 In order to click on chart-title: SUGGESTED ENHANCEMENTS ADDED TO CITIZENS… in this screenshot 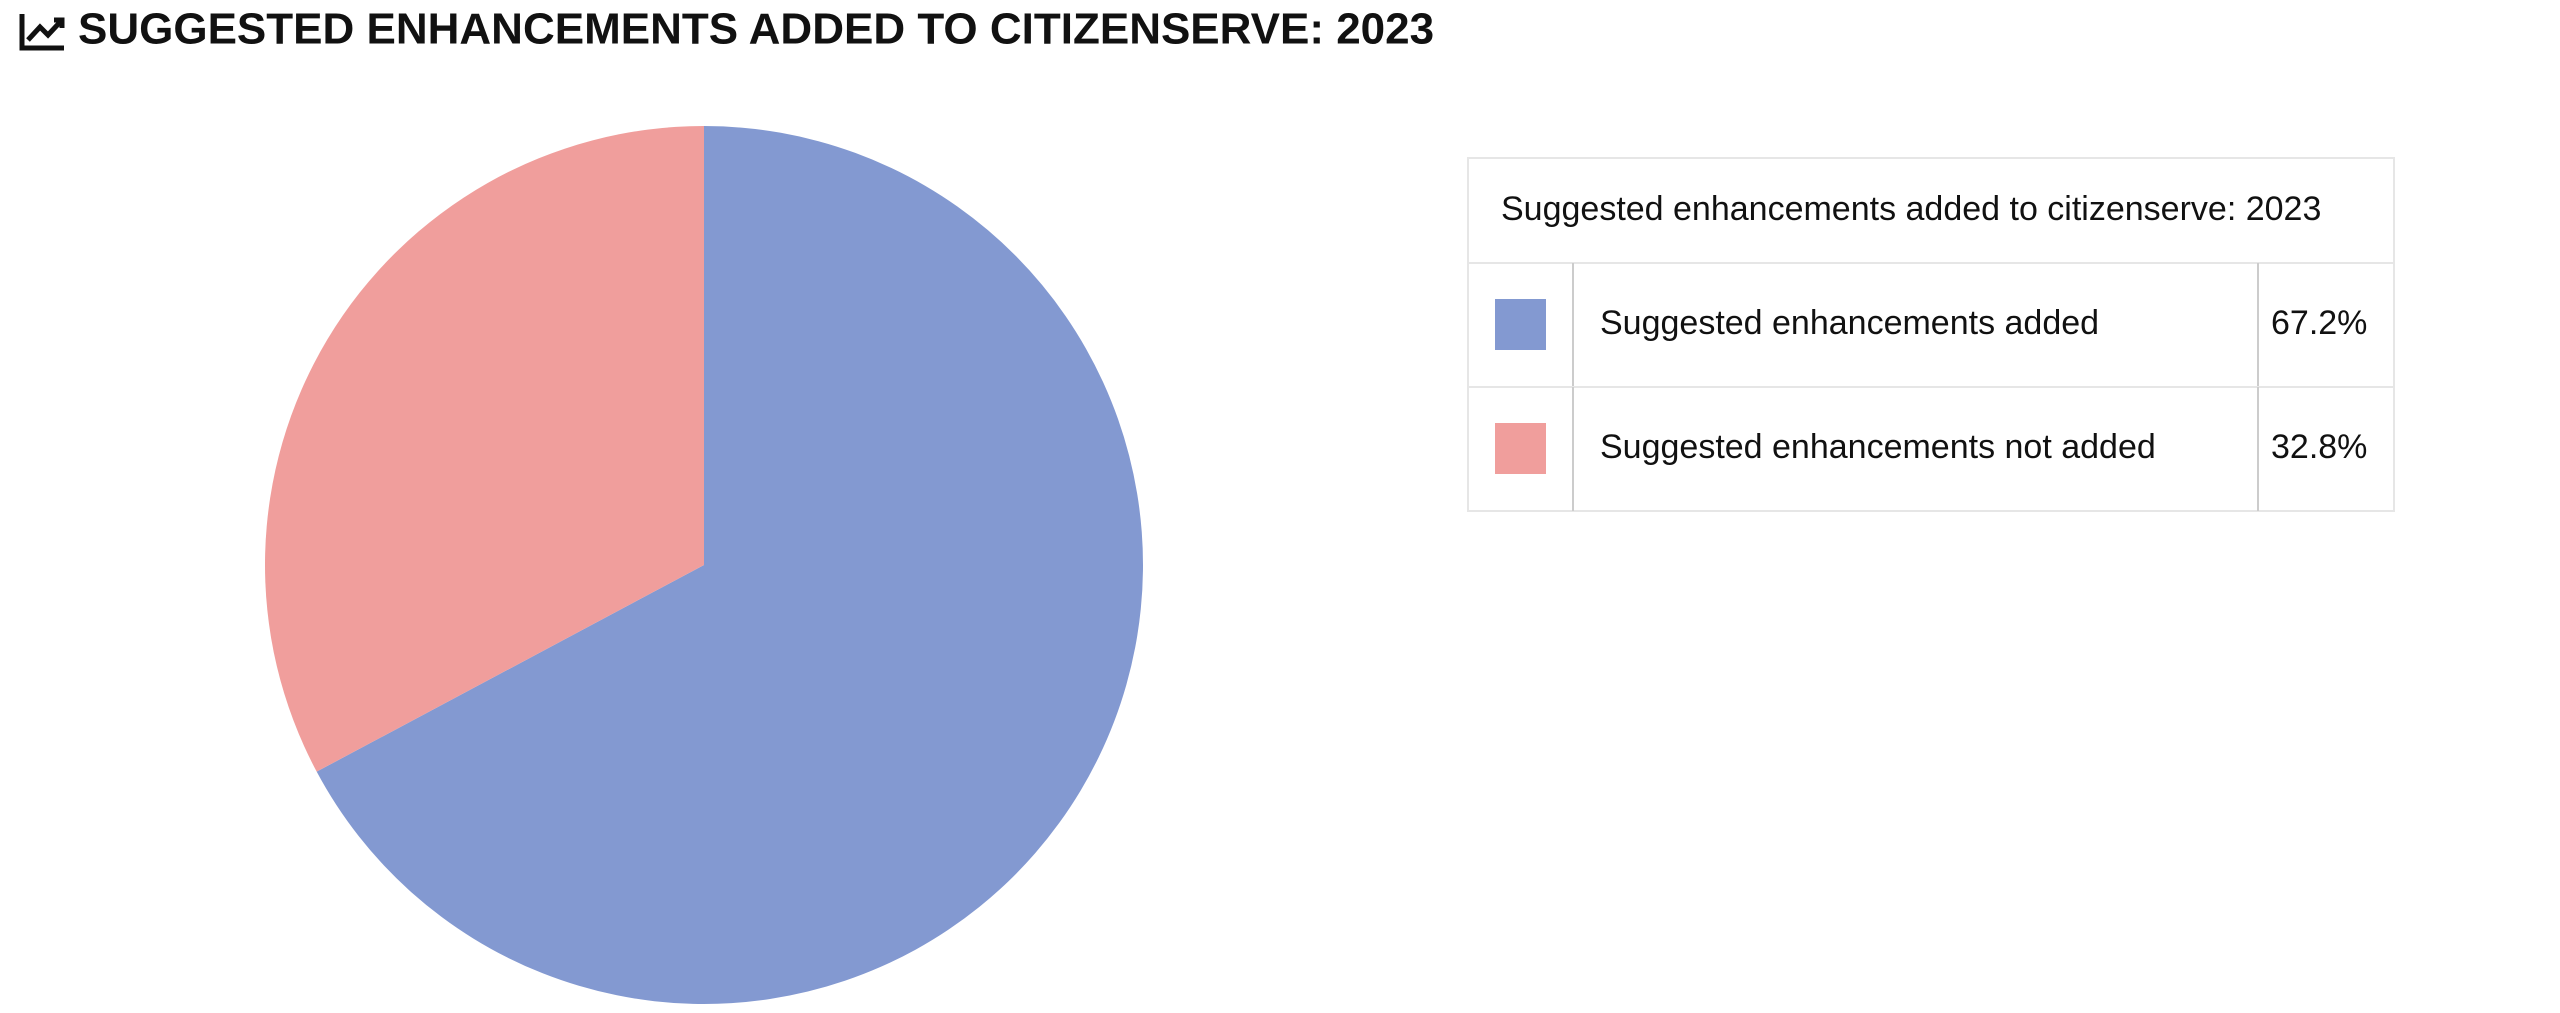, I will do `click(756, 29)`.